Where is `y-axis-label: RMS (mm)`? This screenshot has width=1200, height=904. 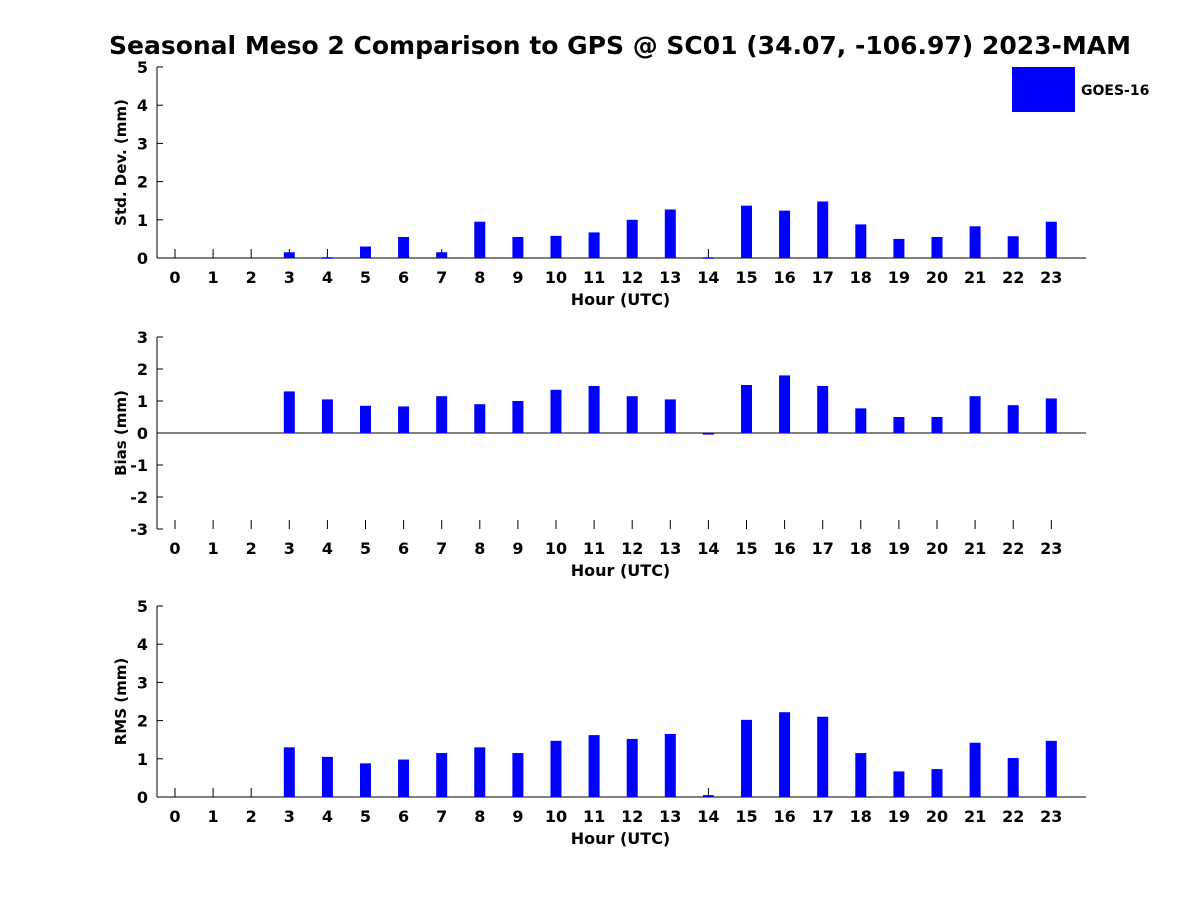
y-axis-label: RMS (mm) is located at coordinates (121, 701).